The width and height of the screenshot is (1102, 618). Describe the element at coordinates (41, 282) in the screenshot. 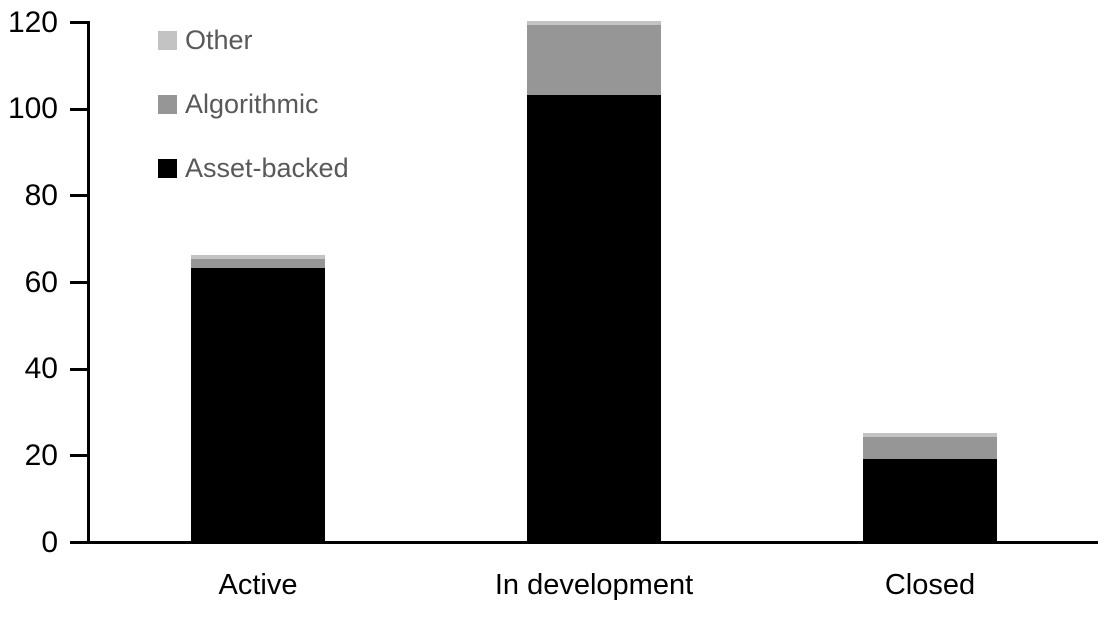

I see `y-tick-label: 60` at that location.